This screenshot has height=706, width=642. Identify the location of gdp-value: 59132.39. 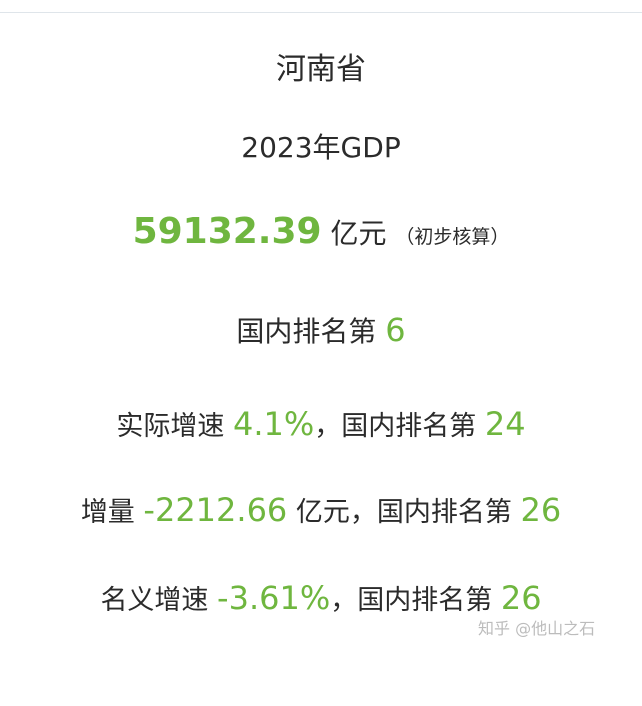
(227, 231).